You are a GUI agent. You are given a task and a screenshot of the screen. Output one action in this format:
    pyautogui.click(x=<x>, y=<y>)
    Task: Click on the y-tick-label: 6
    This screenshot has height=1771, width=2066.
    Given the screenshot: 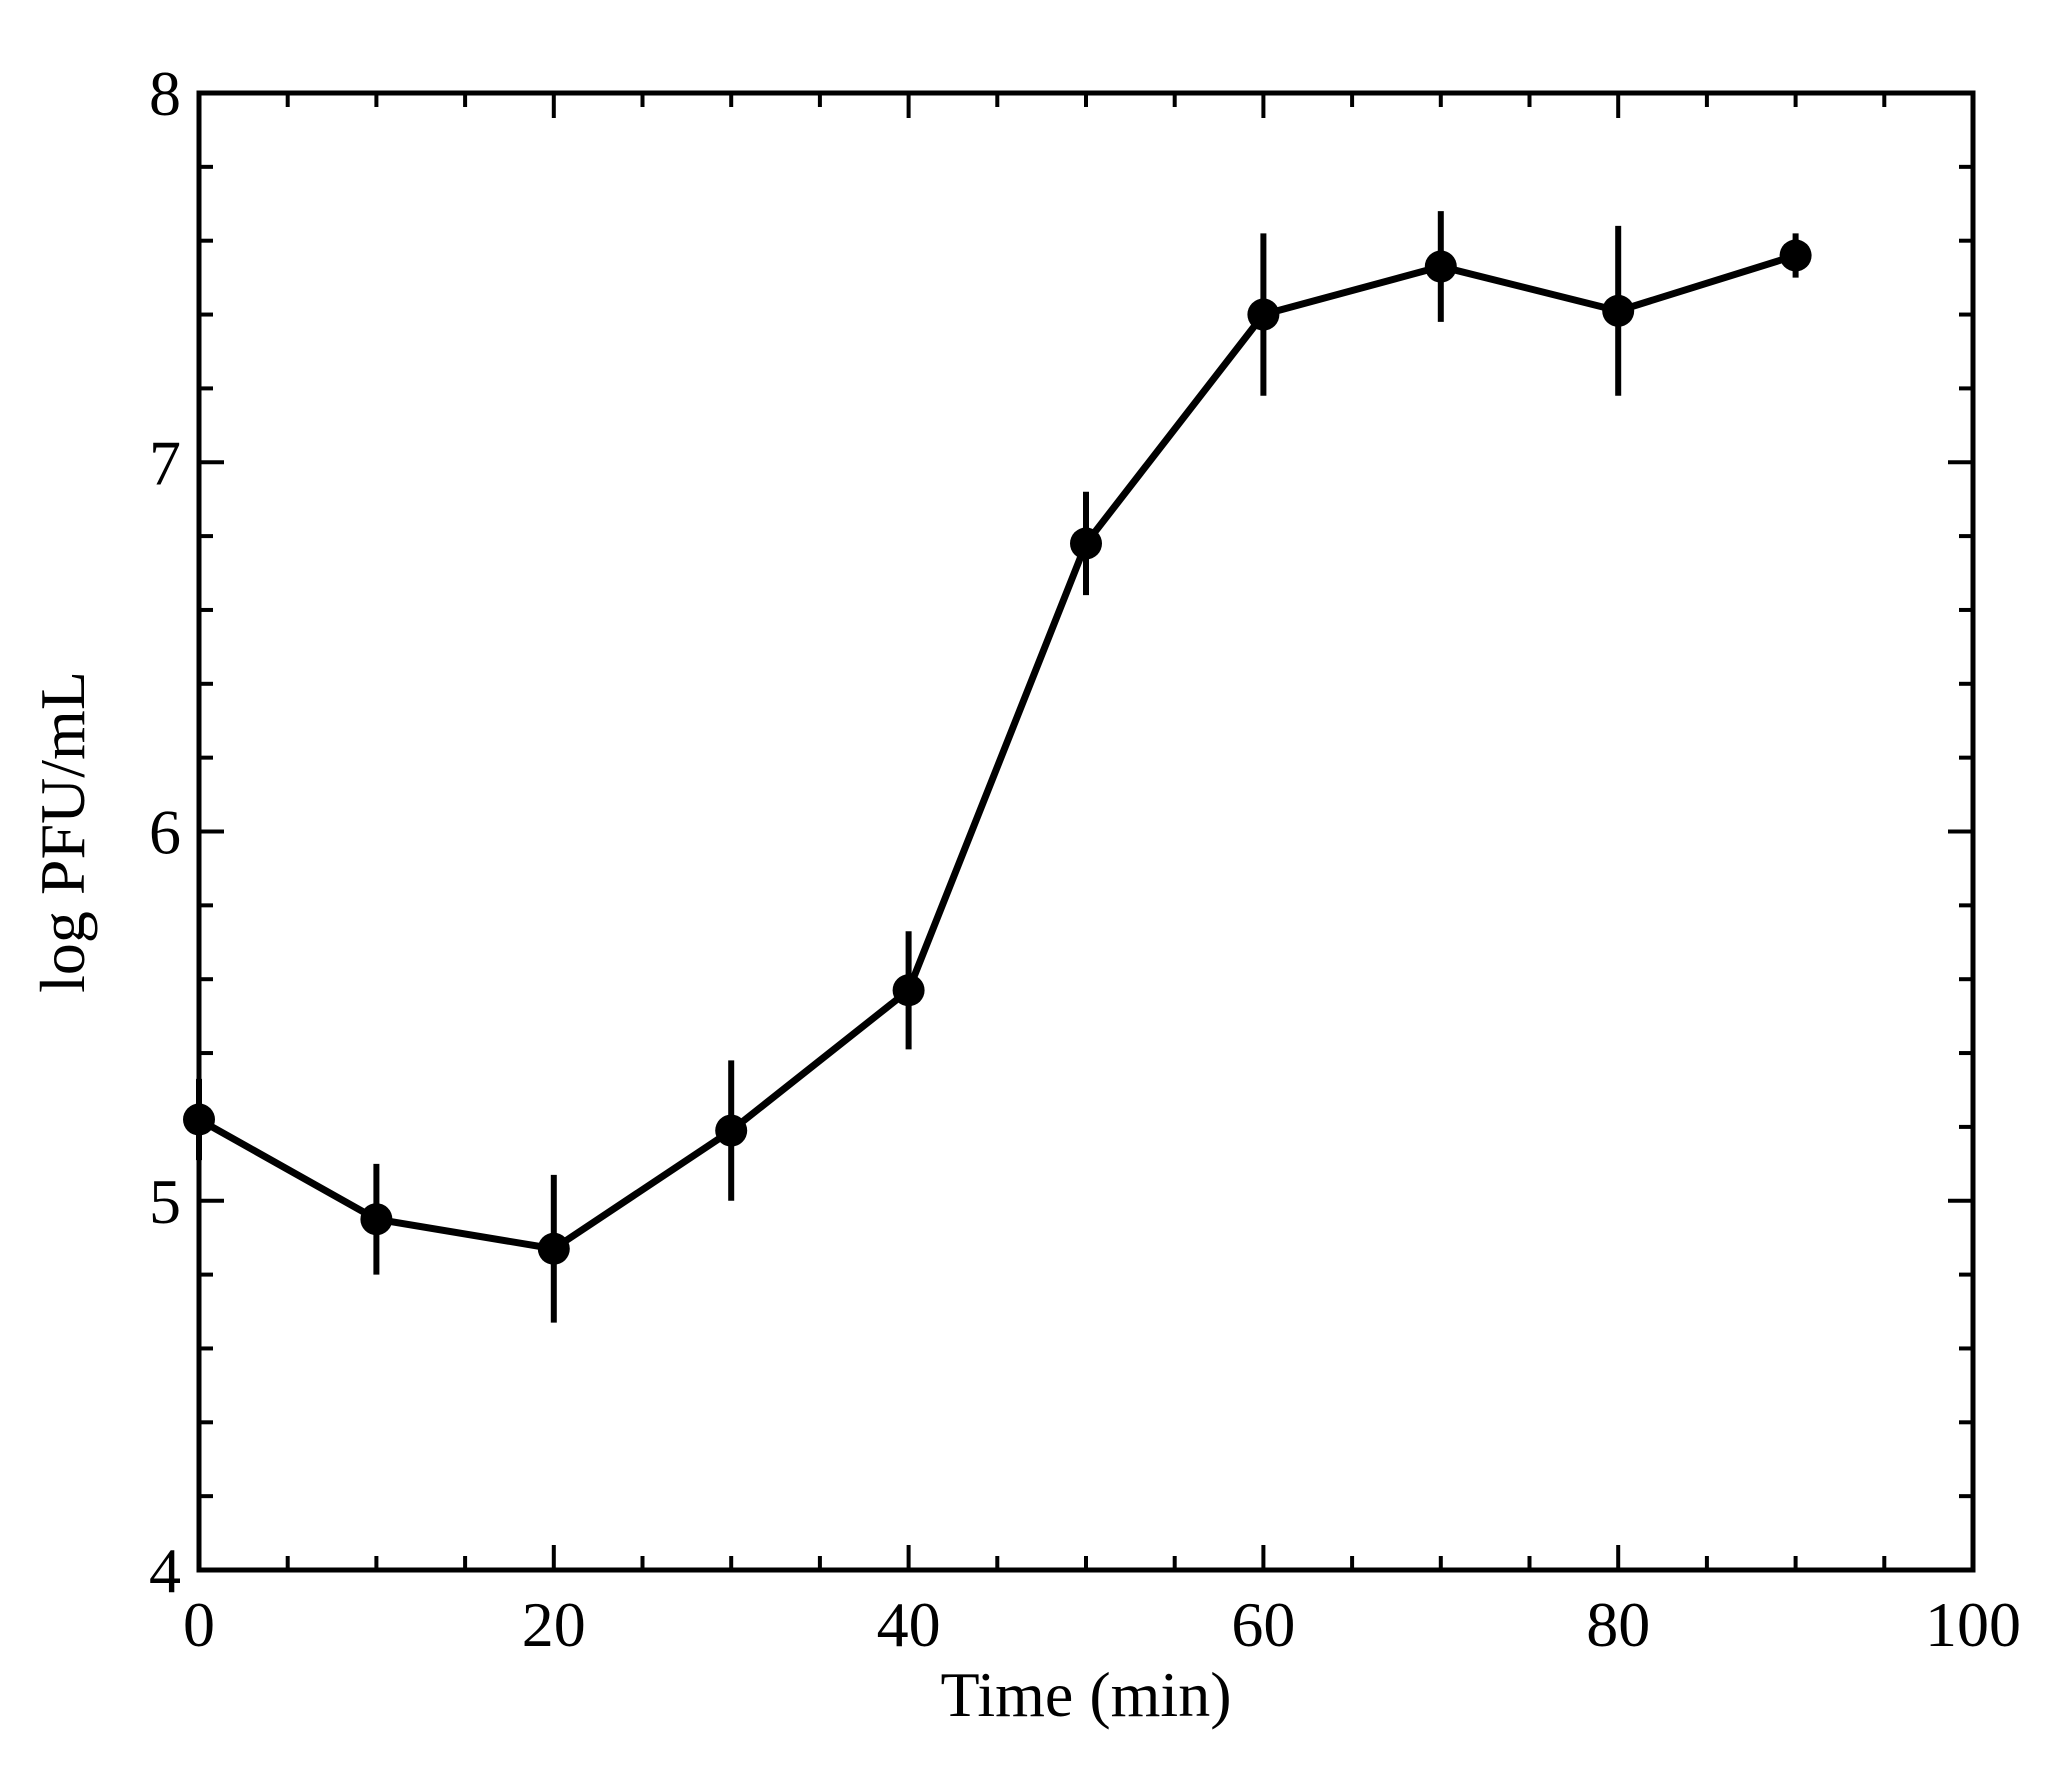 What is the action you would take?
    pyautogui.click(x=165, y=832)
    